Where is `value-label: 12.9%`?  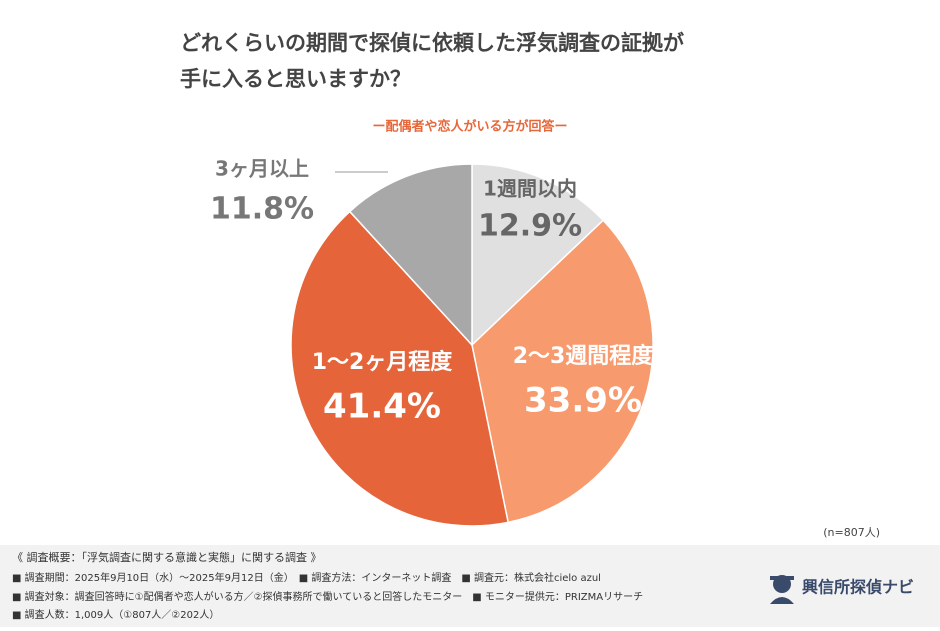
value-label: 12.9% is located at coordinates (530, 226).